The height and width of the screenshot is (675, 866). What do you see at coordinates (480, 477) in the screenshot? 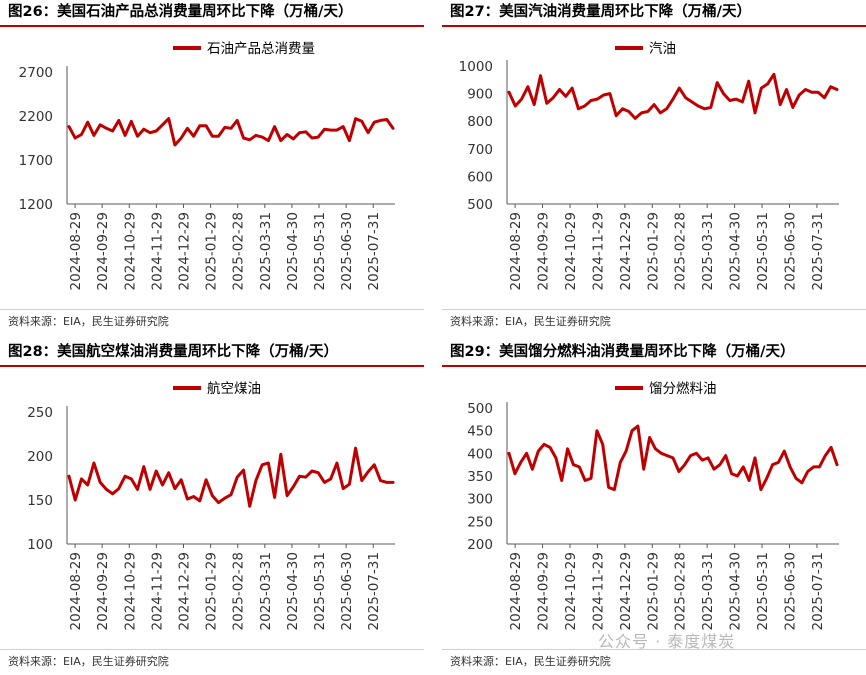
I see `y-tick-label: 350` at bounding box center [480, 477].